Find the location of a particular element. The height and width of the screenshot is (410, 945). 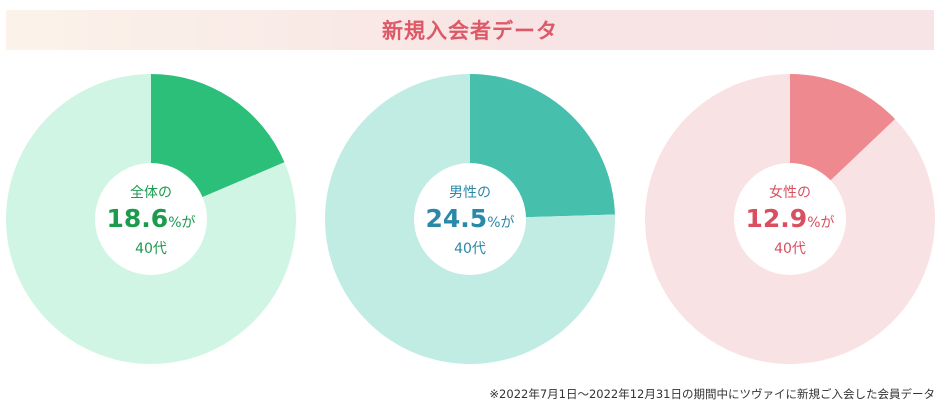

center-value: 24.5%が is located at coordinates (470, 221).